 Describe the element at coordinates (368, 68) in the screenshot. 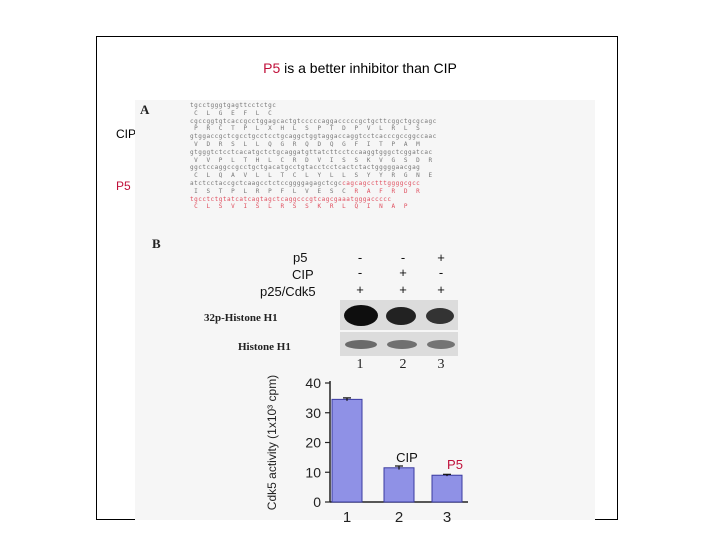

I see `title-rest: is a better inhibitor than CIP` at that location.